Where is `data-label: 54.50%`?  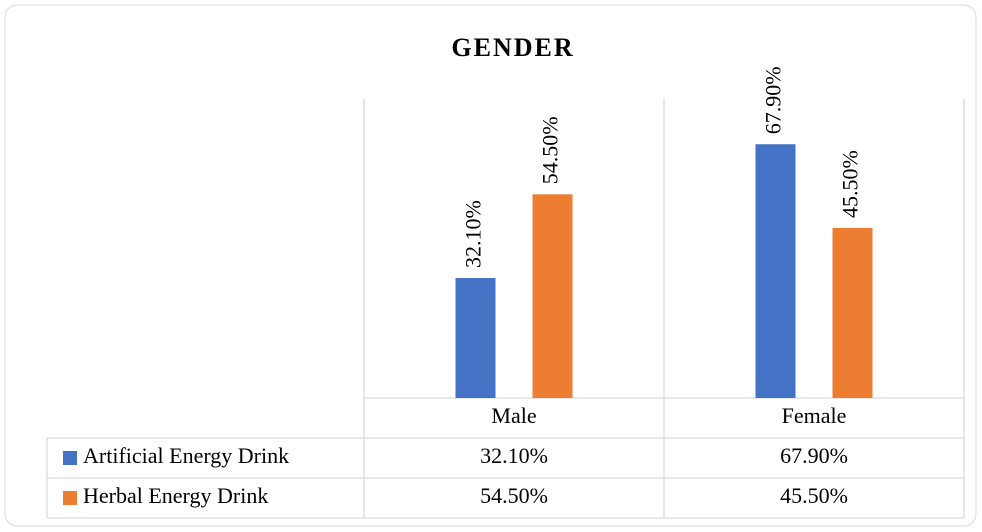
data-label: 54.50% is located at coordinates (550, 150).